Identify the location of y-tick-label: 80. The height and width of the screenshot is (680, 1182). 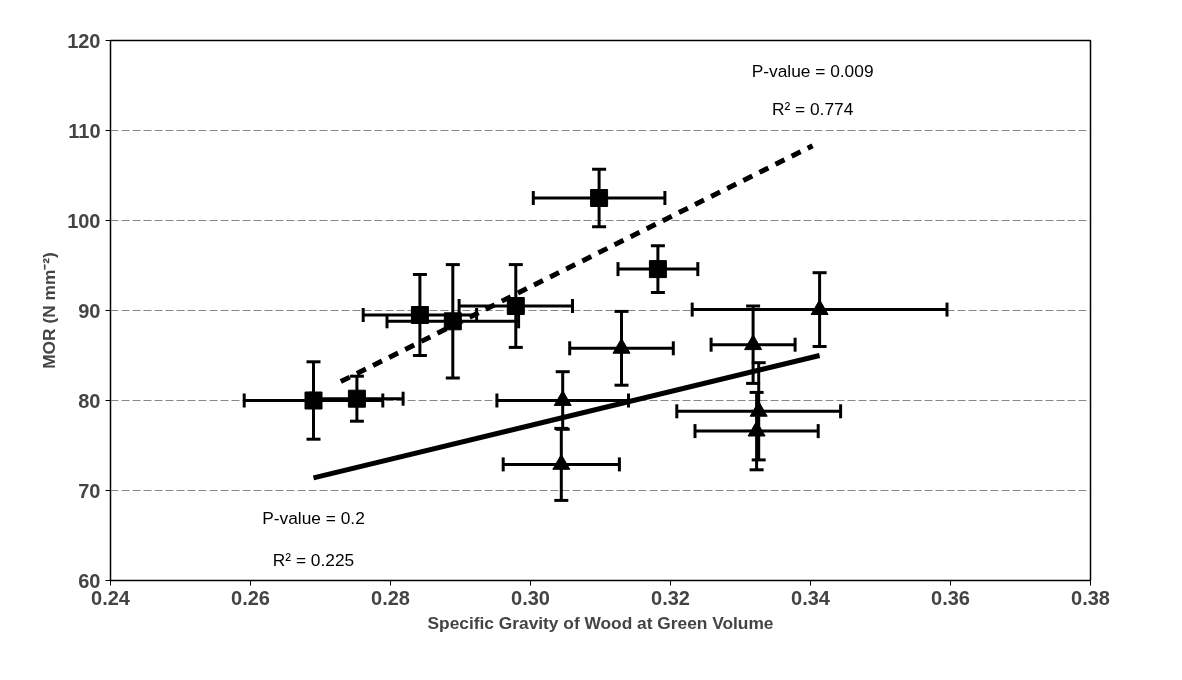
(89, 400).